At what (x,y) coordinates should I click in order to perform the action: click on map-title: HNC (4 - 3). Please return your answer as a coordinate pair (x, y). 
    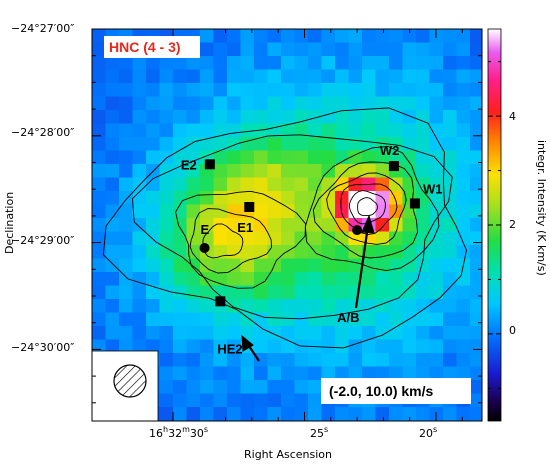
    Looking at the image, I should click on (145, 47).